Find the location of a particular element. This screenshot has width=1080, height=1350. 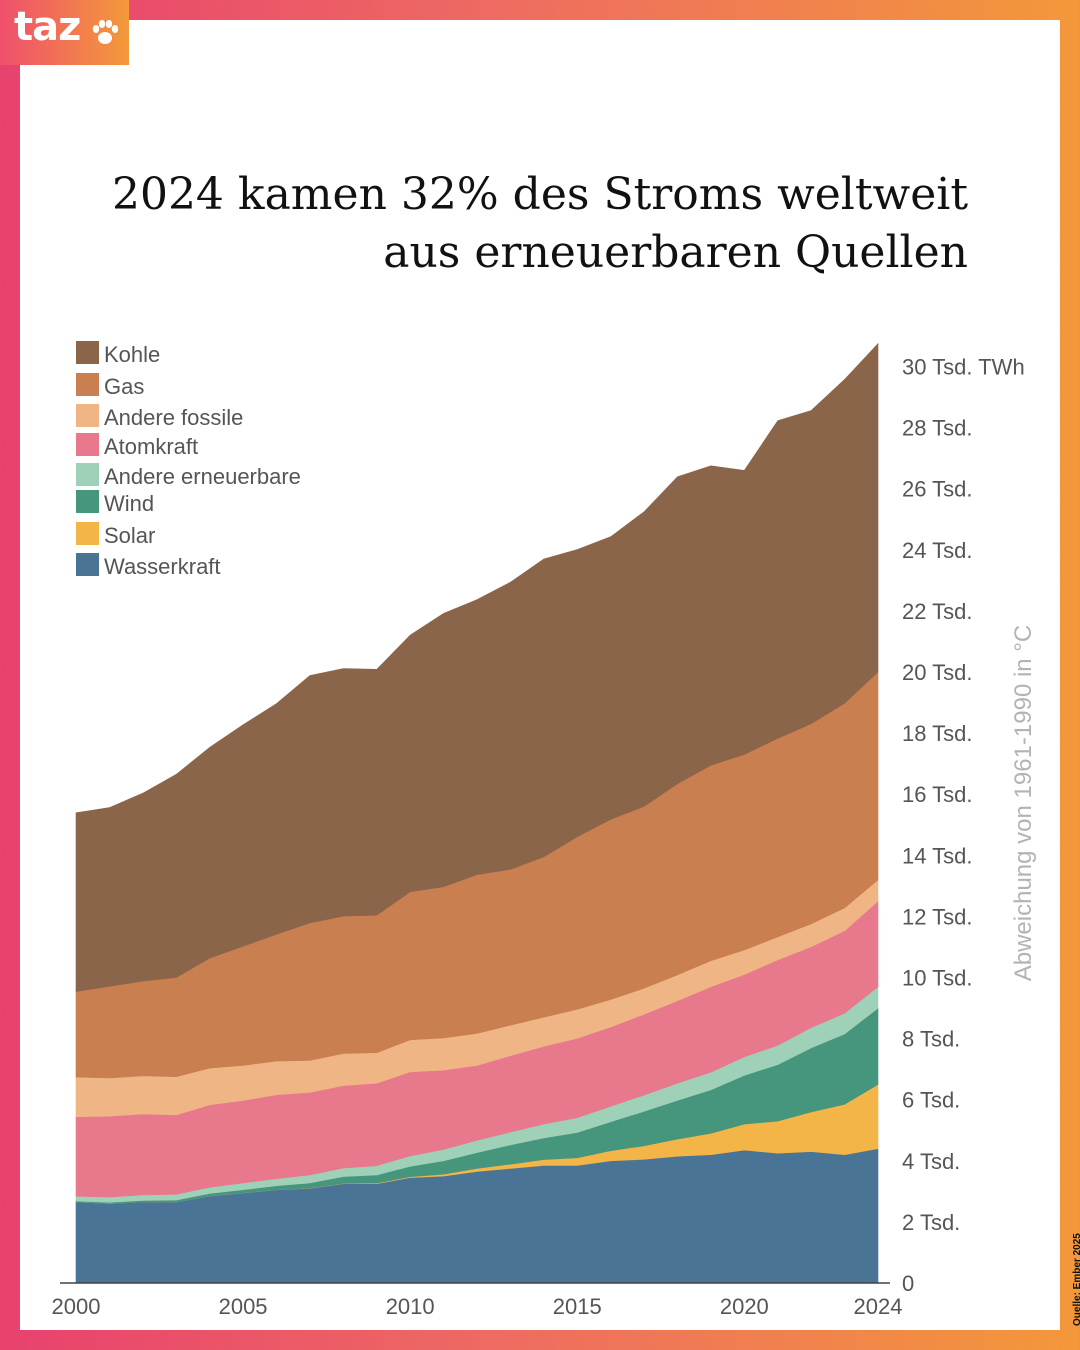

legend-label-solar: Solar is located at coordinates (129, 535).